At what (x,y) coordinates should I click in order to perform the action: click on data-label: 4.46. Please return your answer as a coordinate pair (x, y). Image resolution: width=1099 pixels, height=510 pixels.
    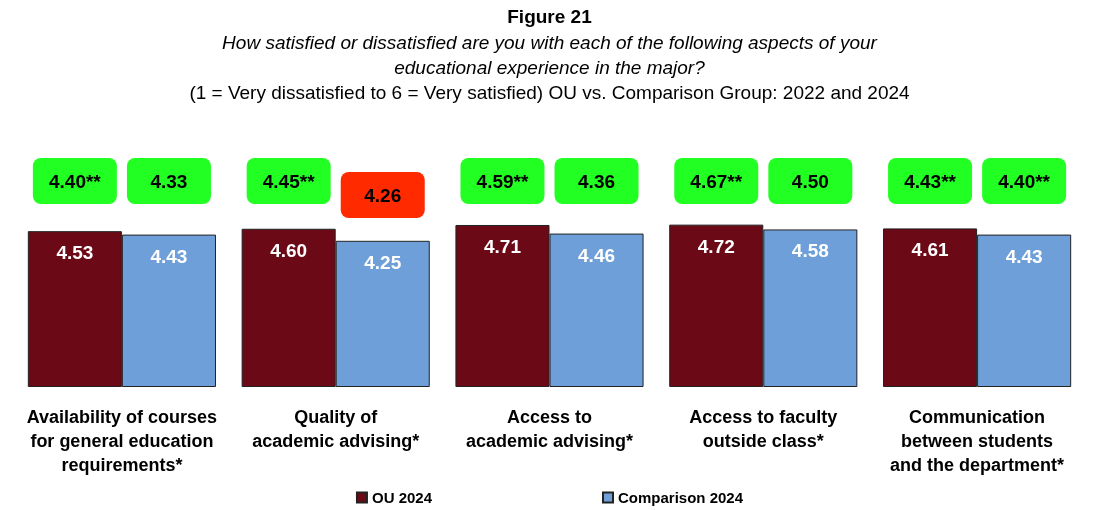
    Looking at the image, I should click on (597, 255).